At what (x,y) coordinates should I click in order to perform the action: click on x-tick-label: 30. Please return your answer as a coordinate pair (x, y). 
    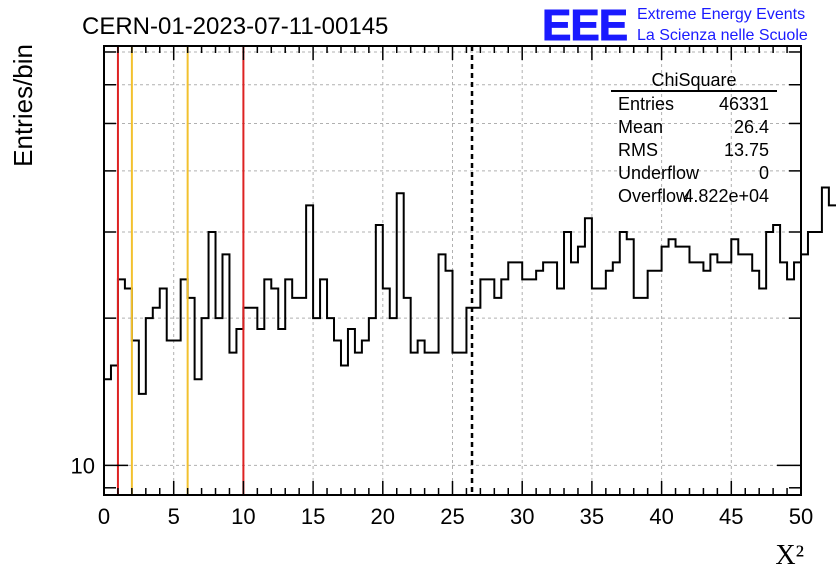
    Looking at the image, I should click on (522, 516).